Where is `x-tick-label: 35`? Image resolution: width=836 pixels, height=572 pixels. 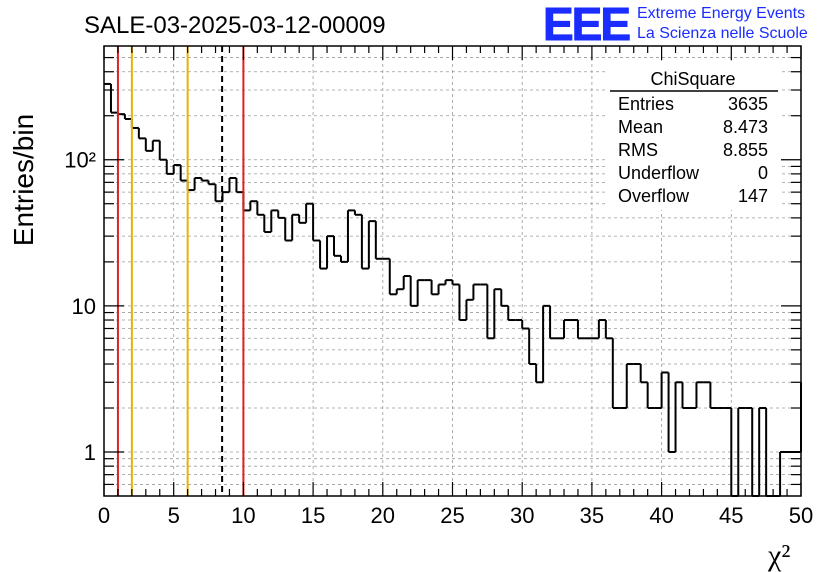
x-tick-label: 35 is located at coordinates (592, 515).